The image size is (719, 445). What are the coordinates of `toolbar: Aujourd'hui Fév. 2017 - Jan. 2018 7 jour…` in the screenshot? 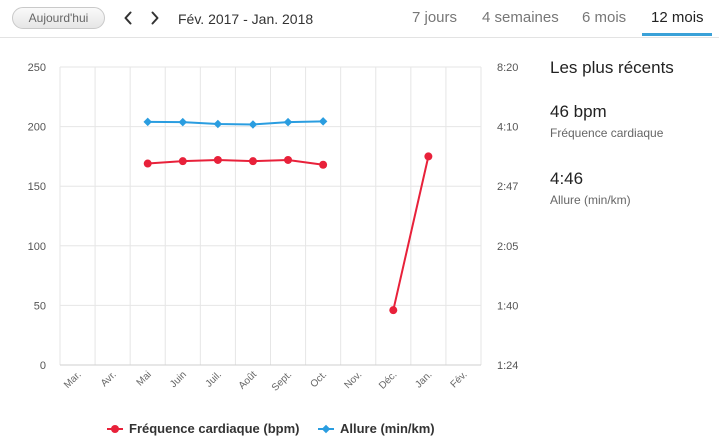 It's located at (359, 19).